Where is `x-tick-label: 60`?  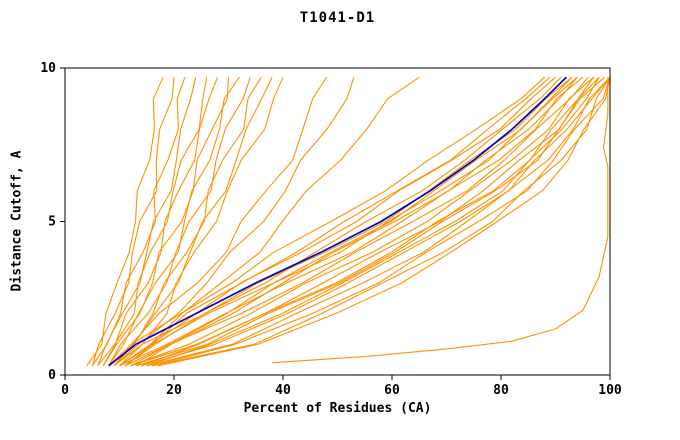
x-tick-label: 60 is located at coordinates (392, 390).